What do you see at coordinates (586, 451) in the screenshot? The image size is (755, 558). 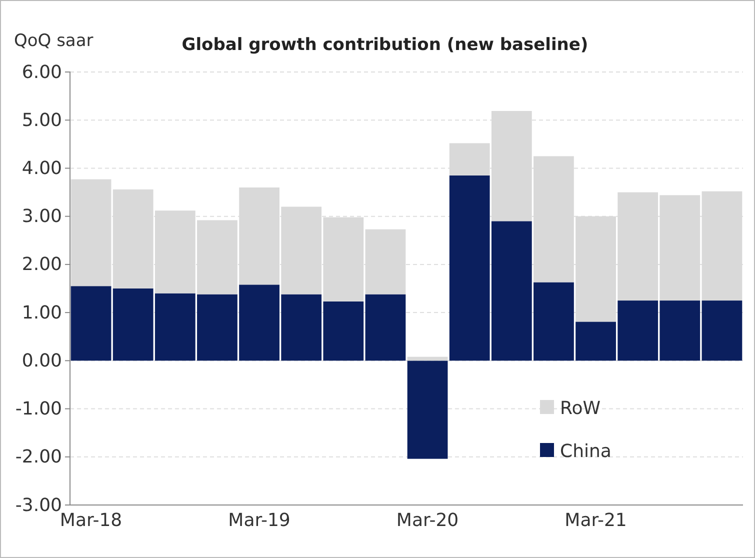 I see `legend-label: China` at bounding box center [586, 451].